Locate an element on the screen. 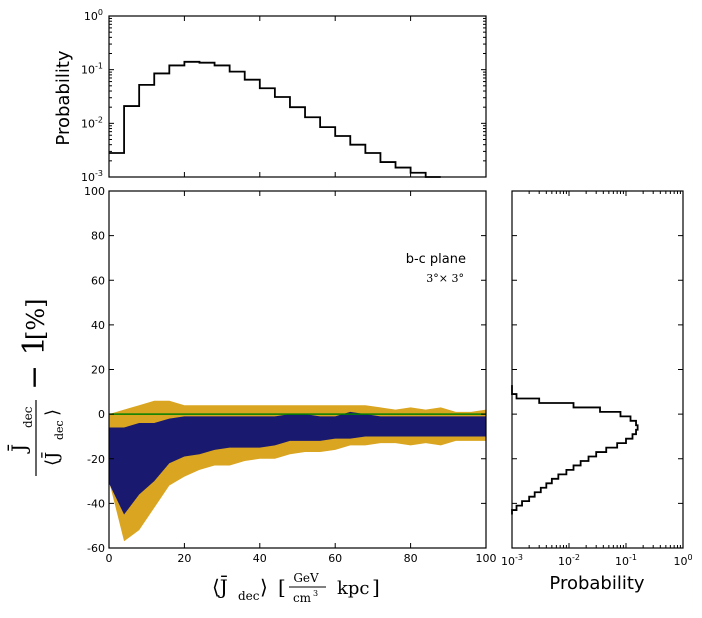 The height and width of the screenshot is (618, 702). top-histogram-ylabel: Probability is located at coordinates (63, 97).